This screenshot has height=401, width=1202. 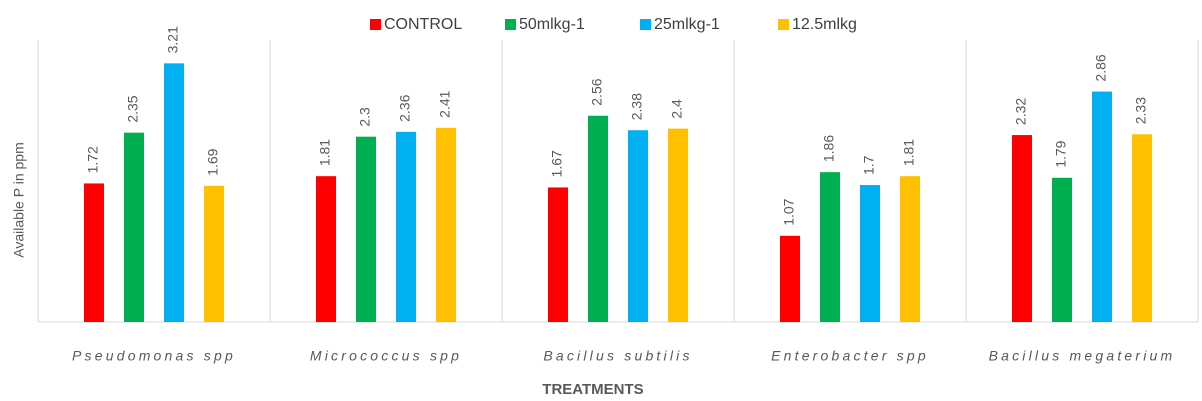 What do you see at coordinates (552, 24) in the screenshot?
I see `legend-label: 50mlkg-1` at bounding box center [552, 24].